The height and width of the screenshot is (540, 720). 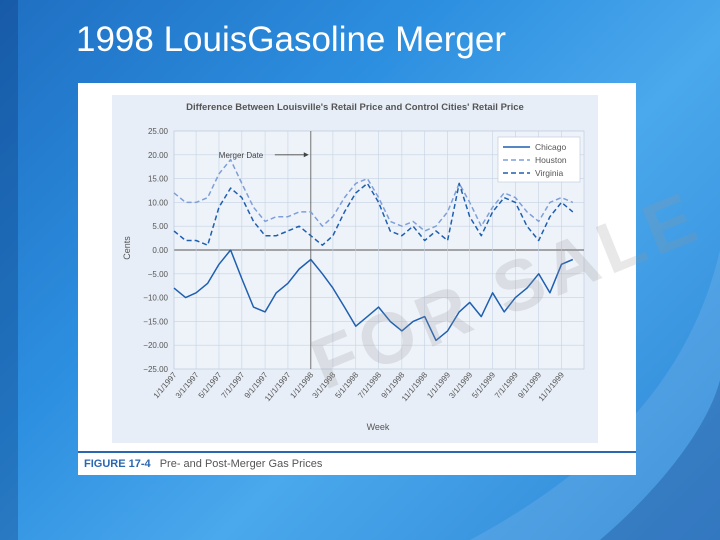 What do you see at coordinates (158, 131) in the screenshot?
I see `y-tick-label: 25.00` at bounding box center [158, 131].